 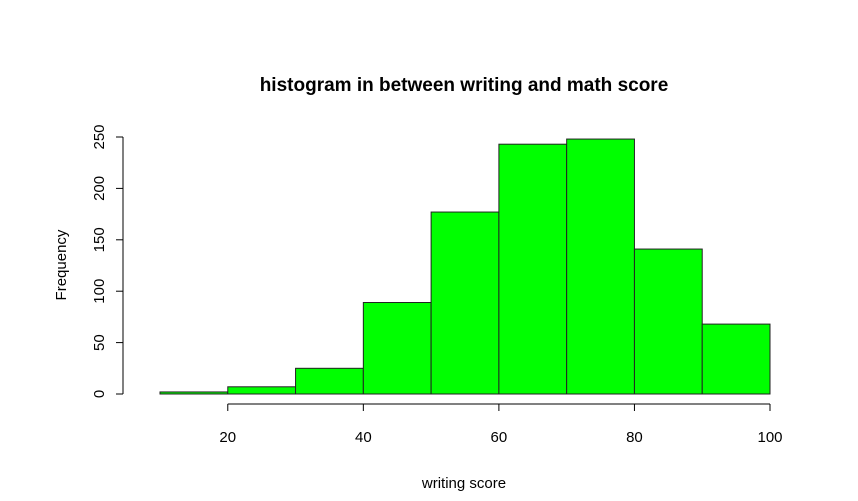 I want to click on x-tick-label: 60, so click(x=499, y=437).